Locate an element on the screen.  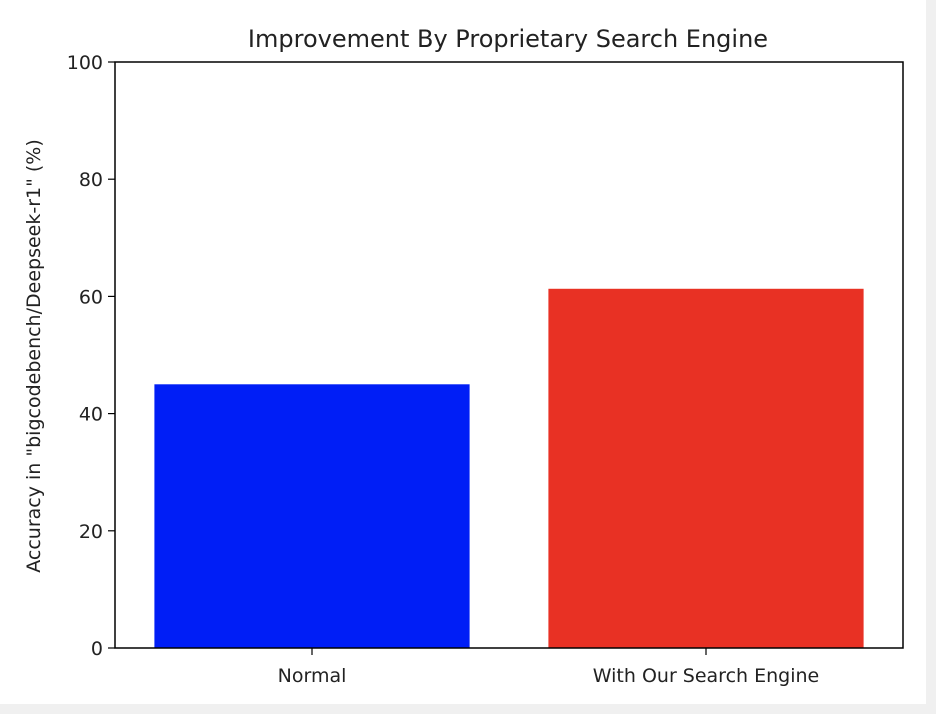
chart-title: Improvement By Proprietary Search Engine is located at coordinates (508, 39).